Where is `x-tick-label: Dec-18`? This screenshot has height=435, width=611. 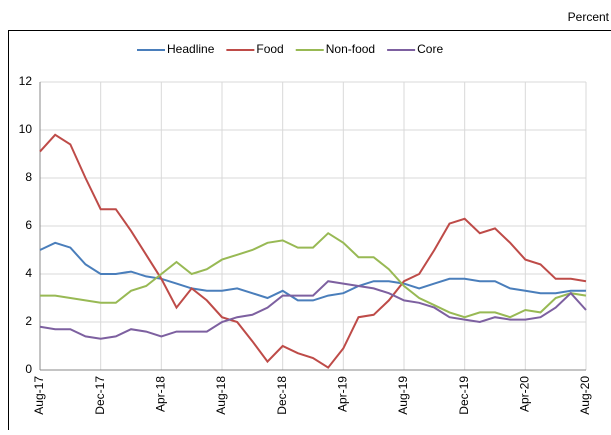 x-tick-label: Dec-18 is located at coordinates (282, 395).